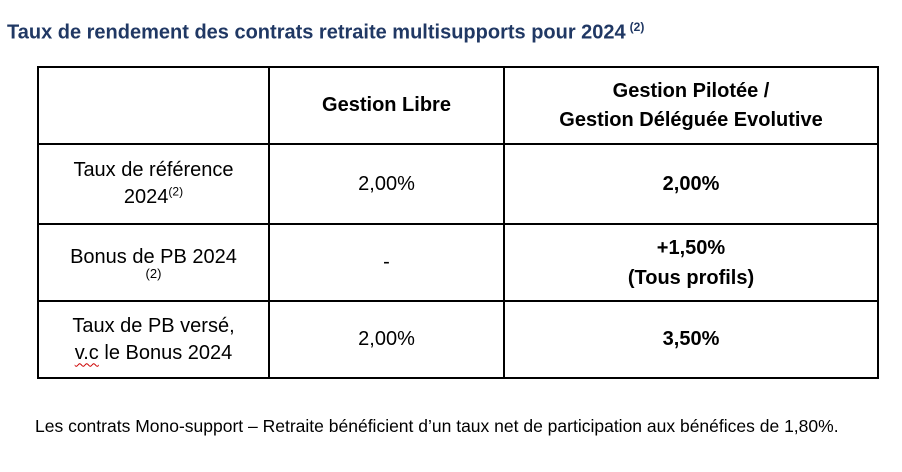  What do you see at coordinates (386, 262) in the screenshot?
I see `value-bonus-pb-gestion-libre: -` at bounding box center [386, 262].